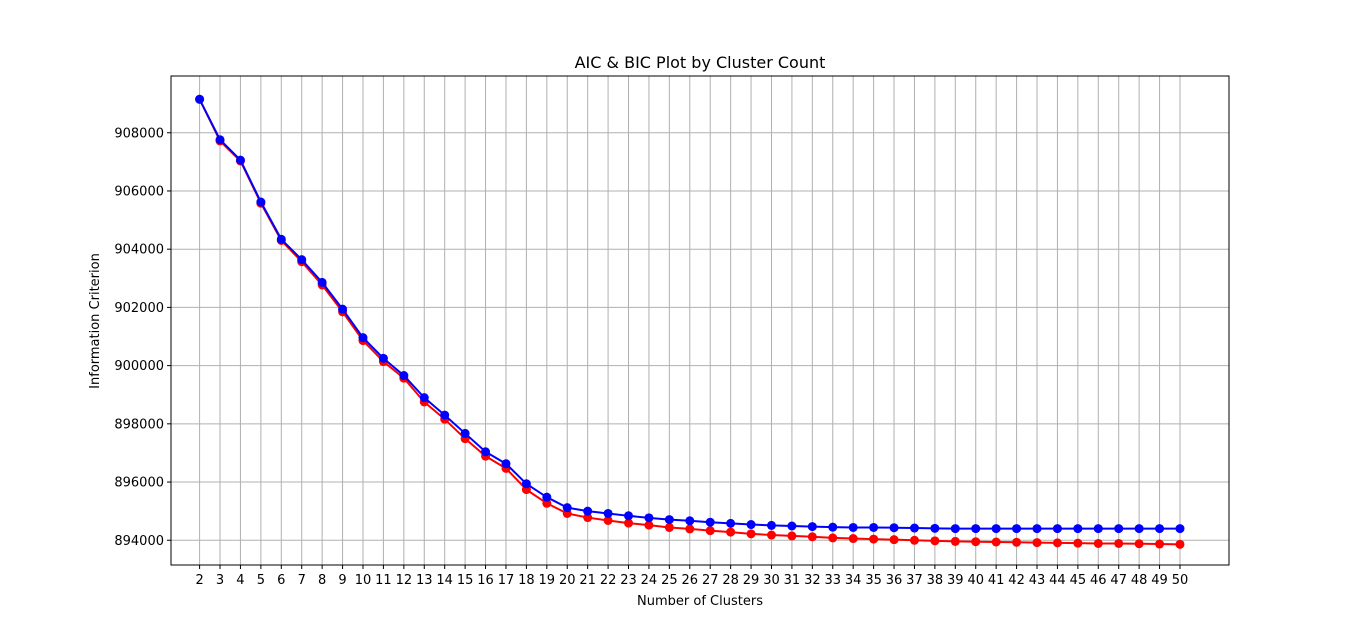 The width and height of the screenshot is (1366, 639). Describe the element at coordinates (853, 580) in the screenshot. I see `x-tick-label: 34` at that location.